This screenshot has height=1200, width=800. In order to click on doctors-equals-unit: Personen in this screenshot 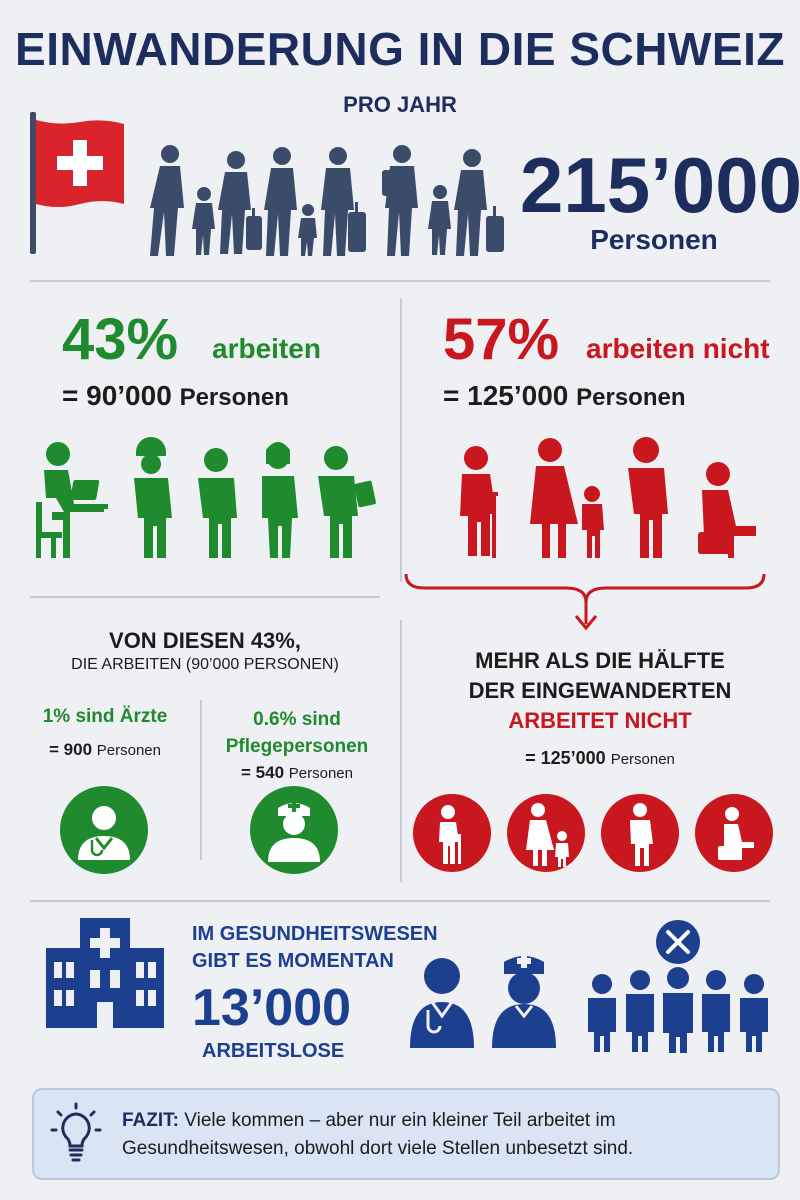, I will do `click(128, 750)`.